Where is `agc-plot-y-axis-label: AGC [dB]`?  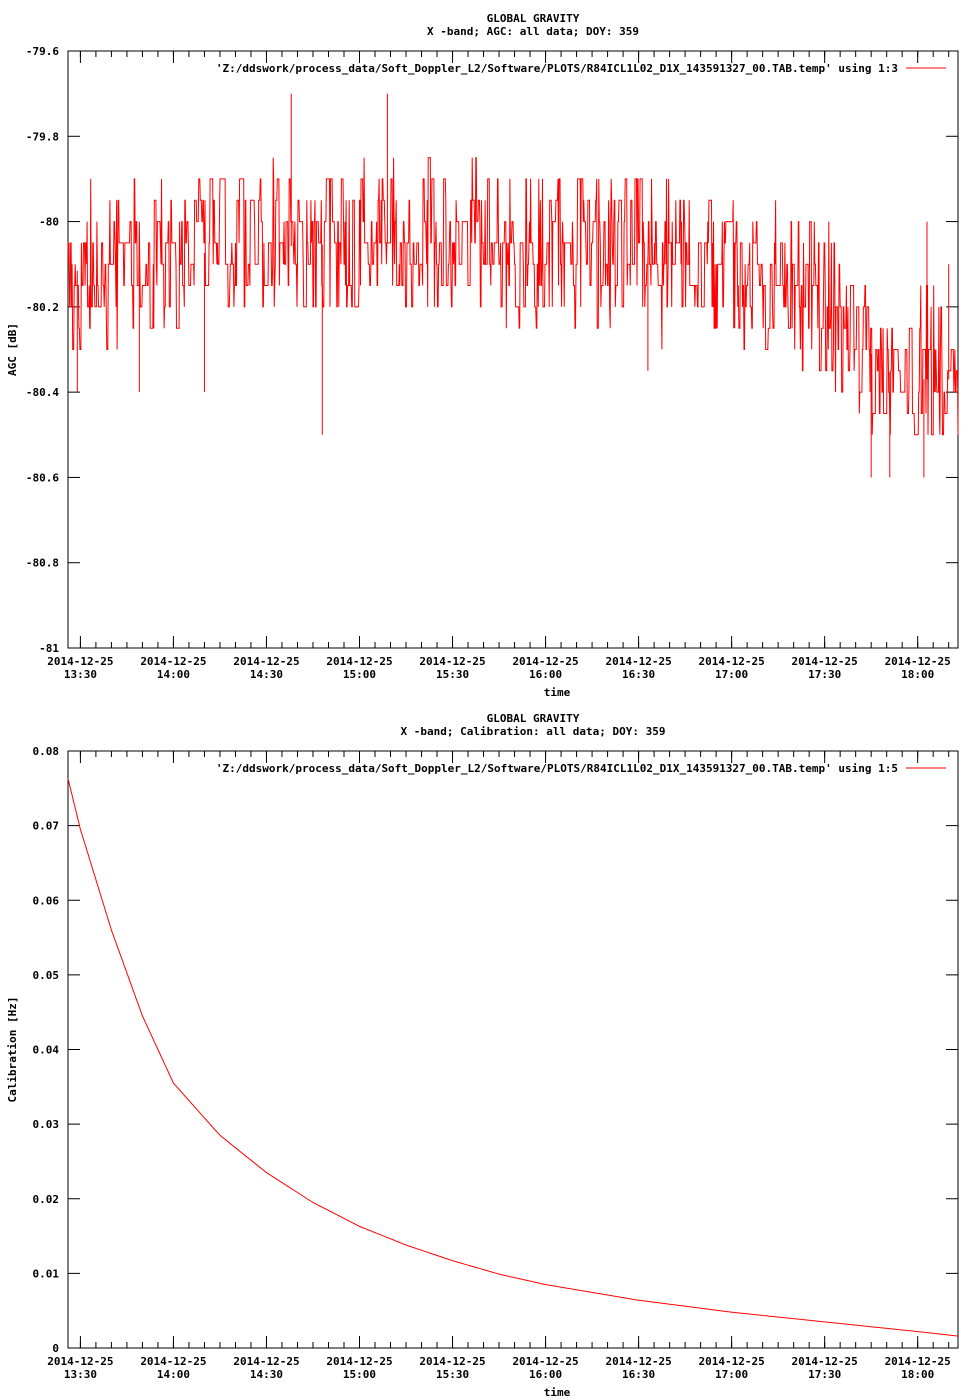
agc-plot-y-axis-label: AGC [dB] is located at coordinates (12, 349).